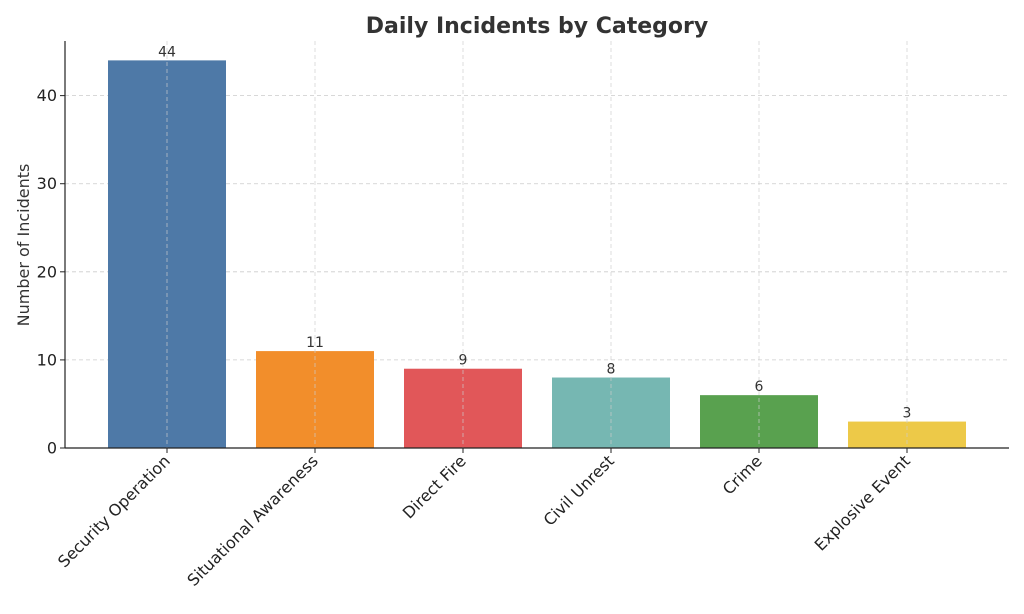 The width and height of the screenshot is (1024, 614). Describe the element at coordinates (742, 474) in the screenshot. I see `x-tick-label: Crime` at that location.